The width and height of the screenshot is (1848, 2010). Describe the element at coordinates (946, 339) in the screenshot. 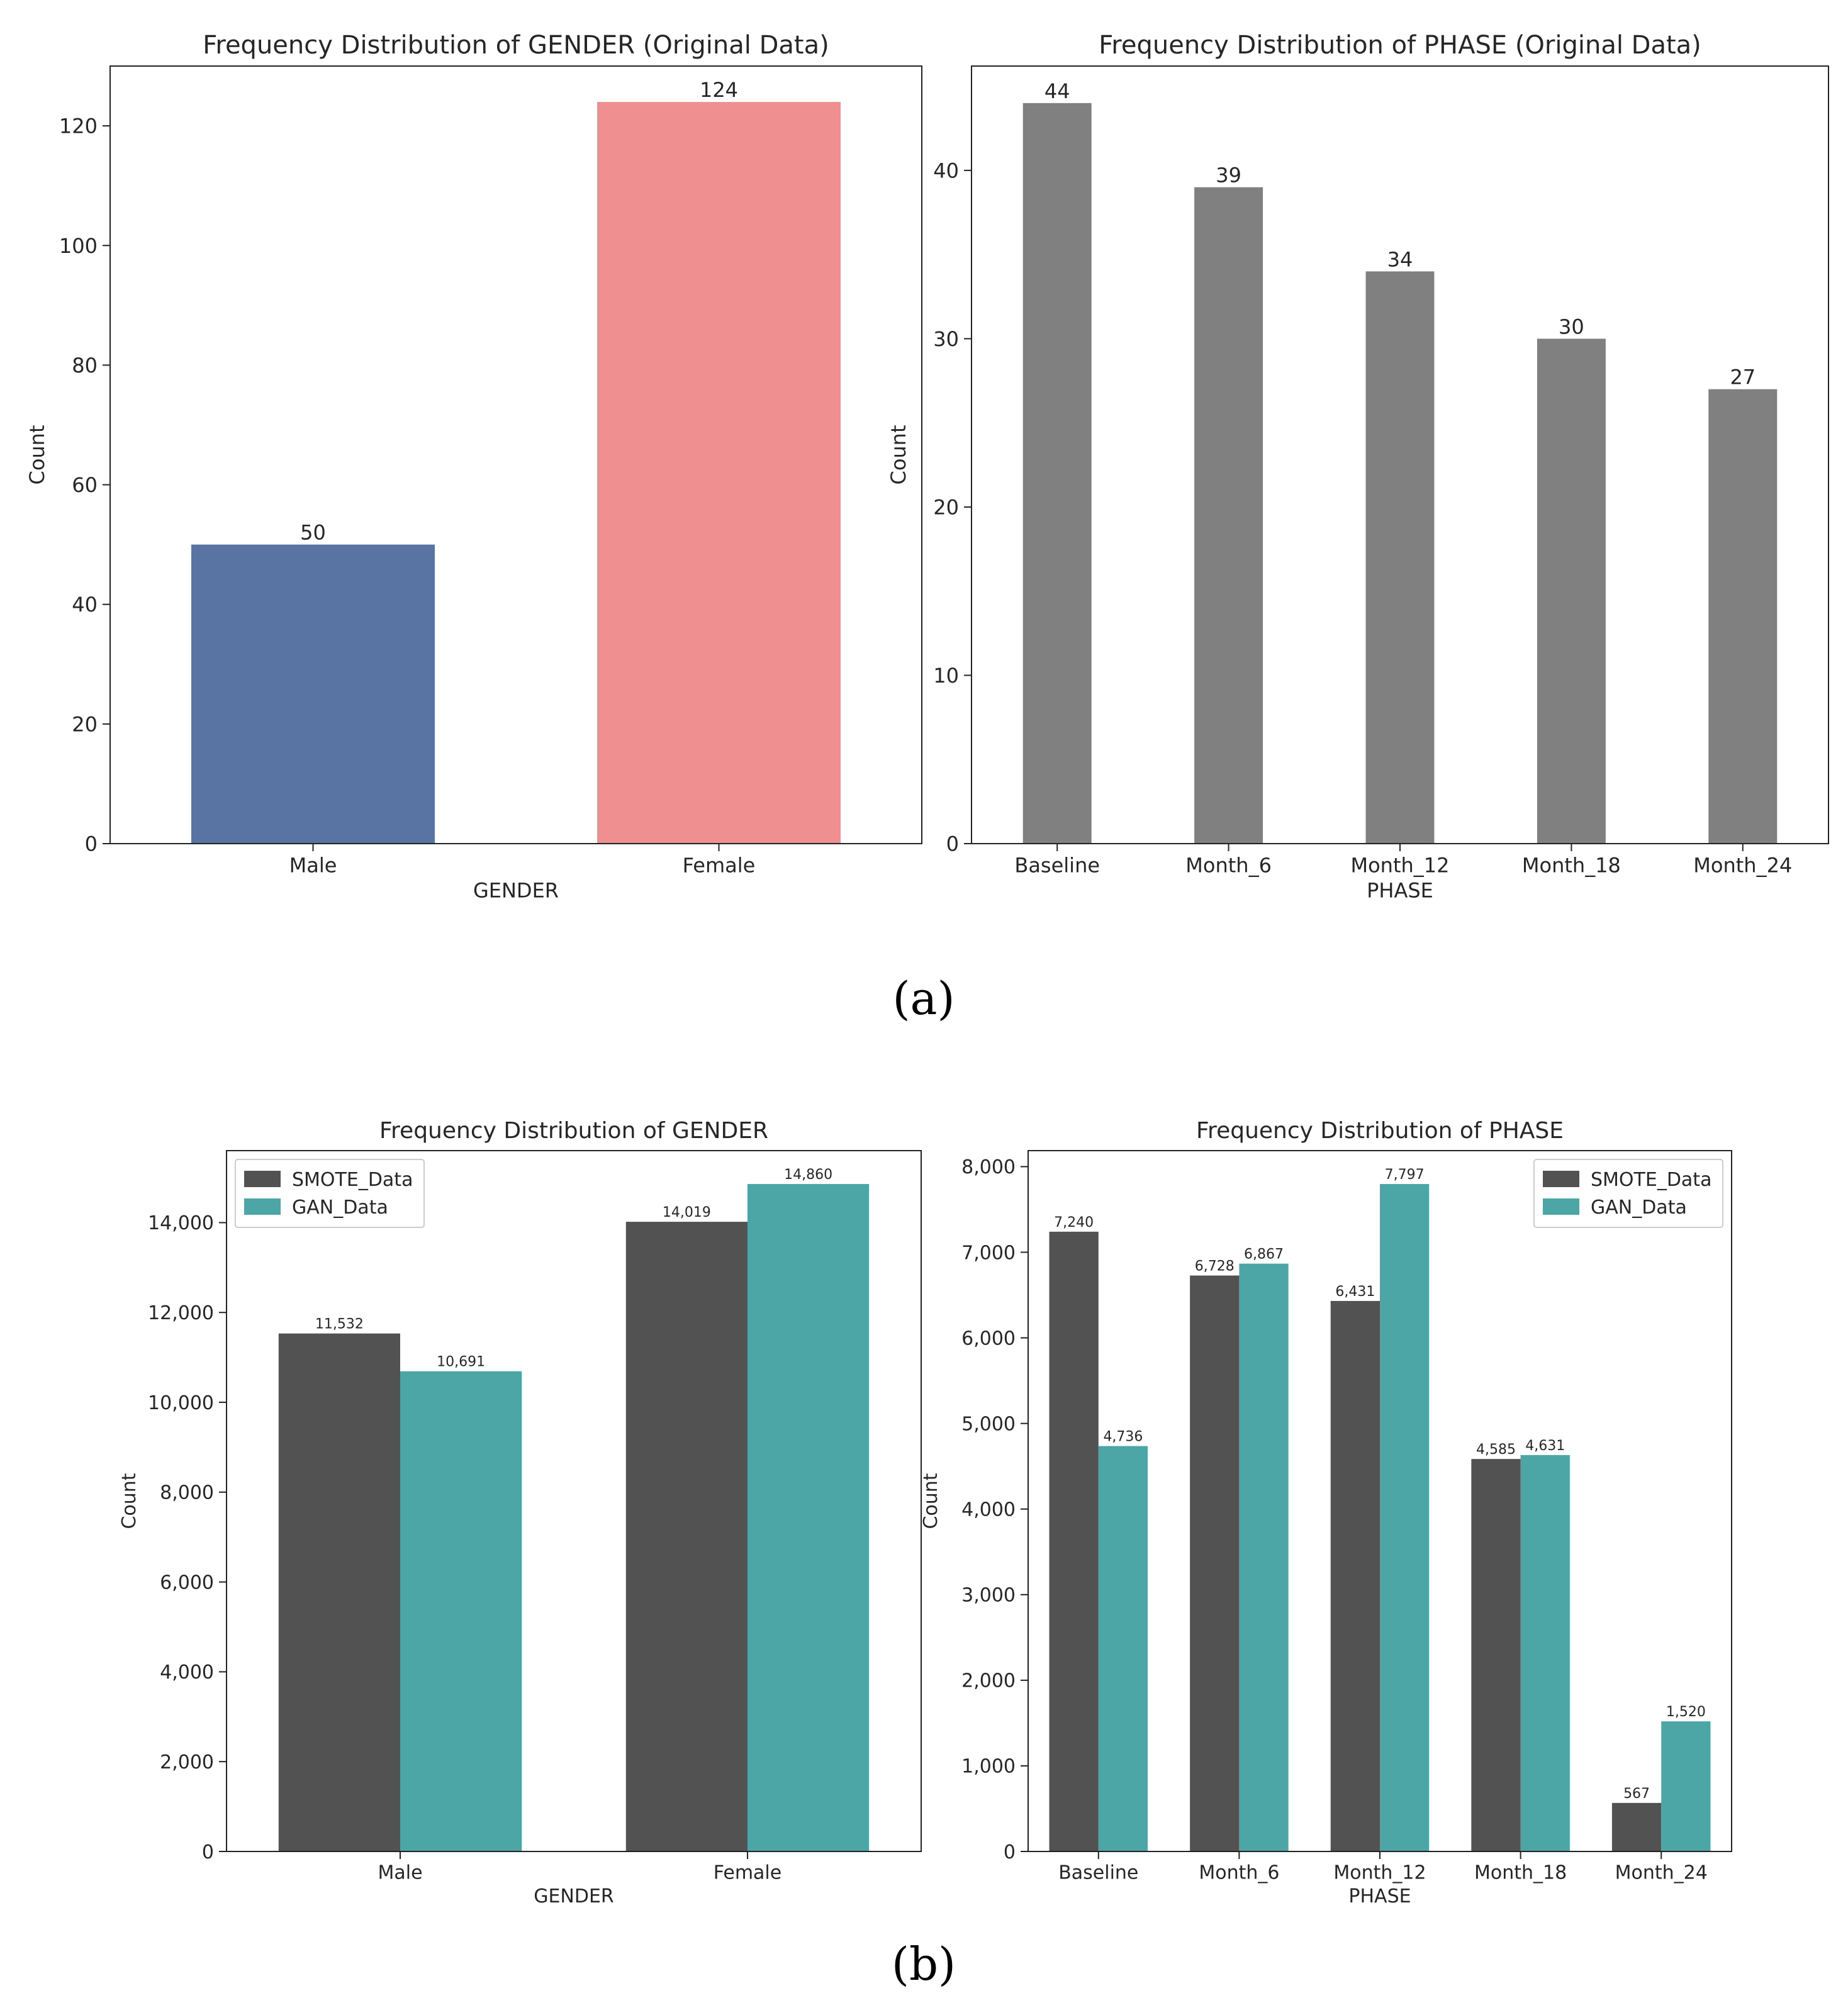

I see `y-tick-label: 30` at that location.